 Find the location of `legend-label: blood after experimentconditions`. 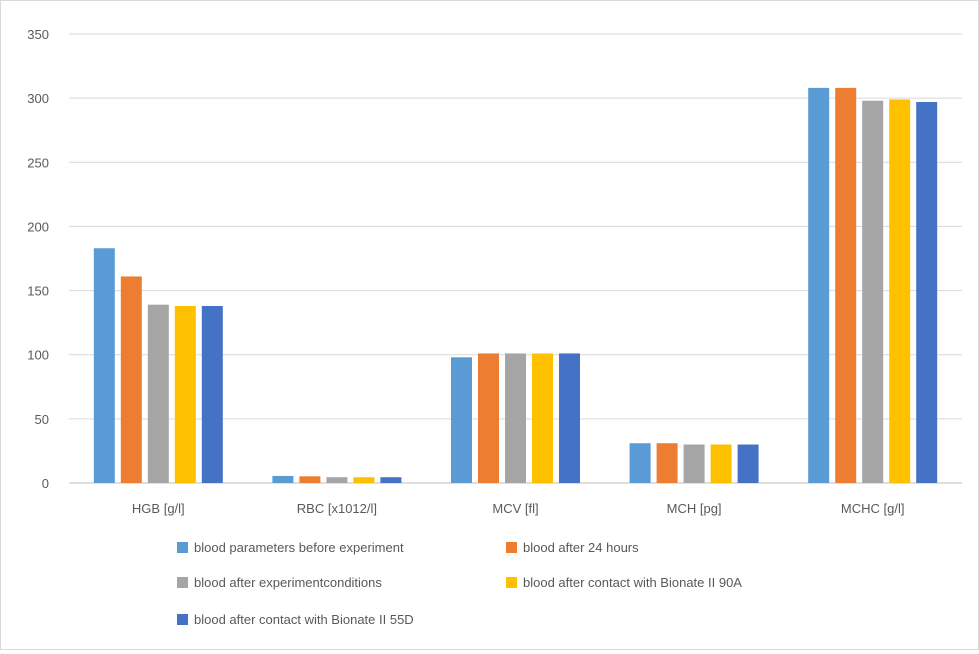

legend-label: blood after experimentconditions is located at coordinates (288, 582).